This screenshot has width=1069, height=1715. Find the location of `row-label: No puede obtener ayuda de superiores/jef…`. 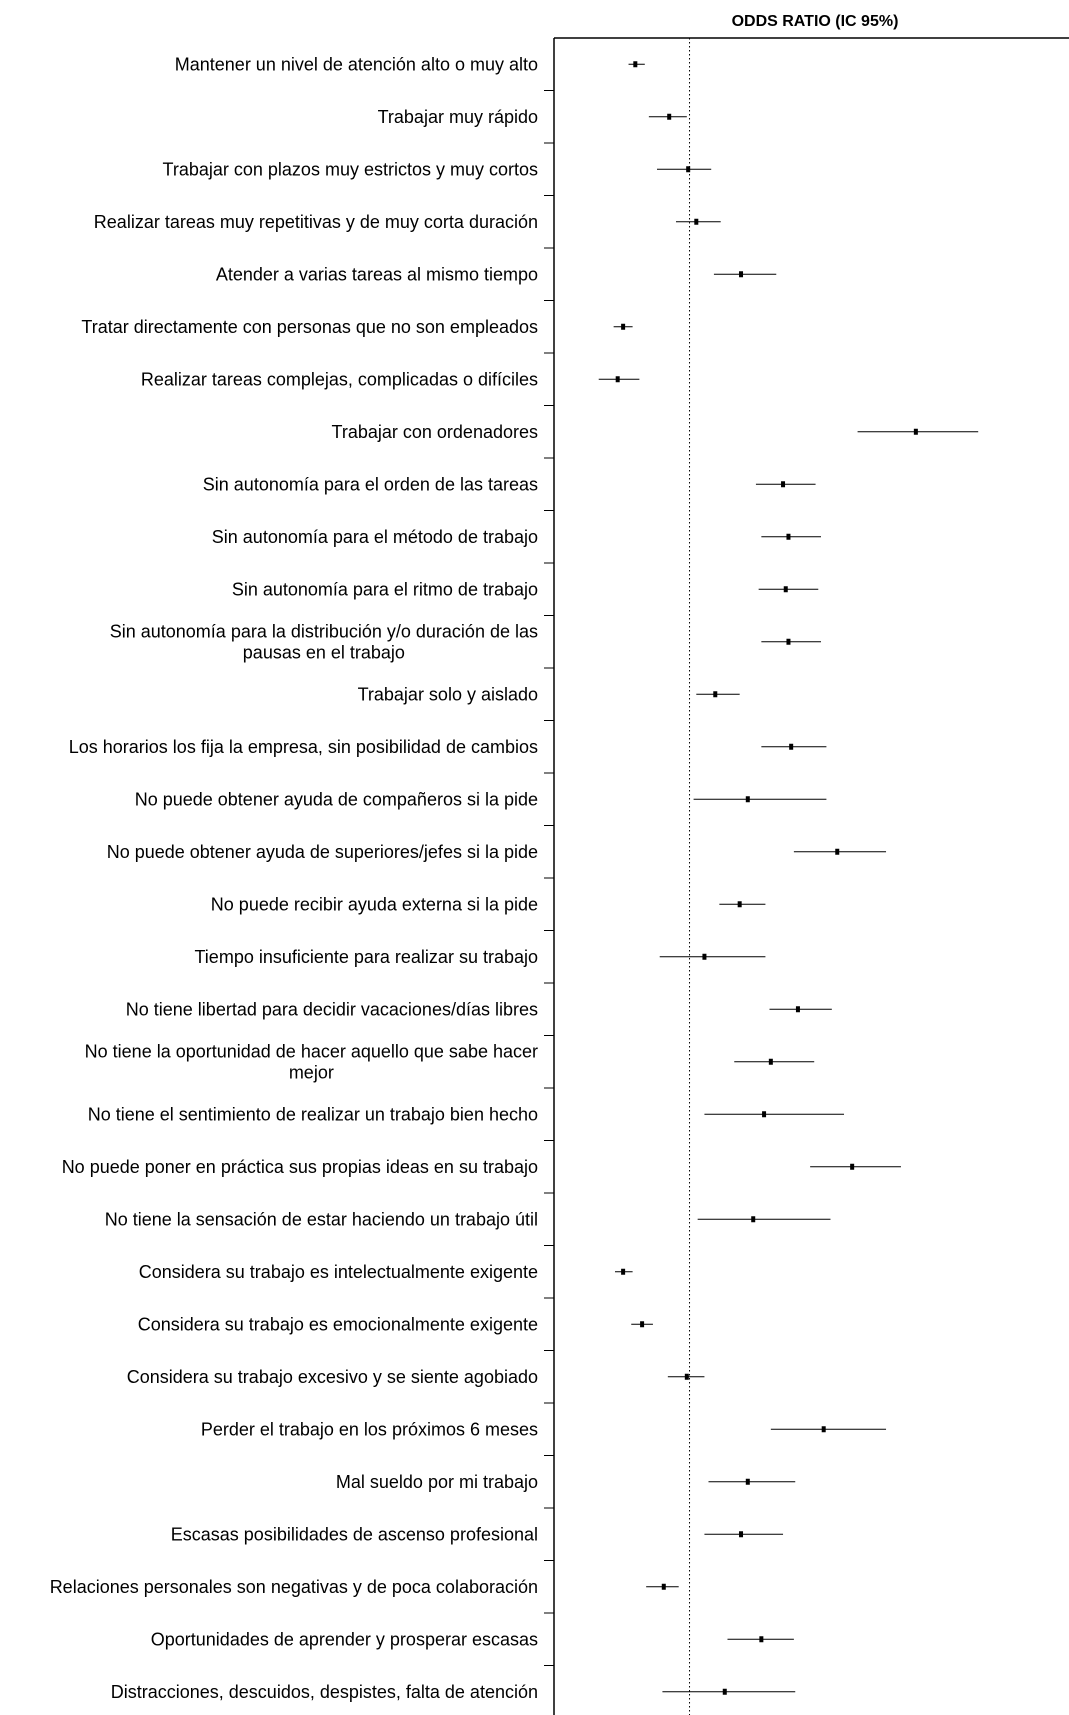

row-label: No puede obtener ayuda de superiores/jef… is located at coordinates (322, 852).